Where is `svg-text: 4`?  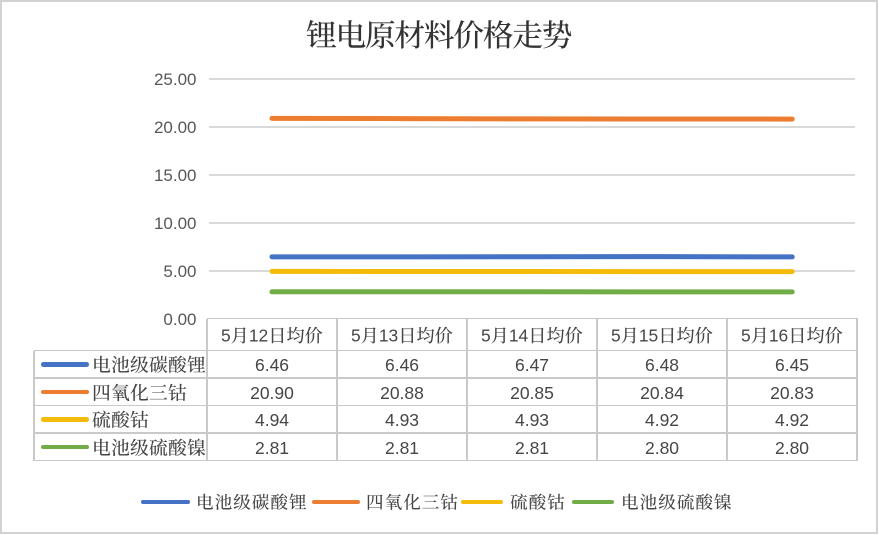 svg-text: 4 is located at coordinates (524, 335).